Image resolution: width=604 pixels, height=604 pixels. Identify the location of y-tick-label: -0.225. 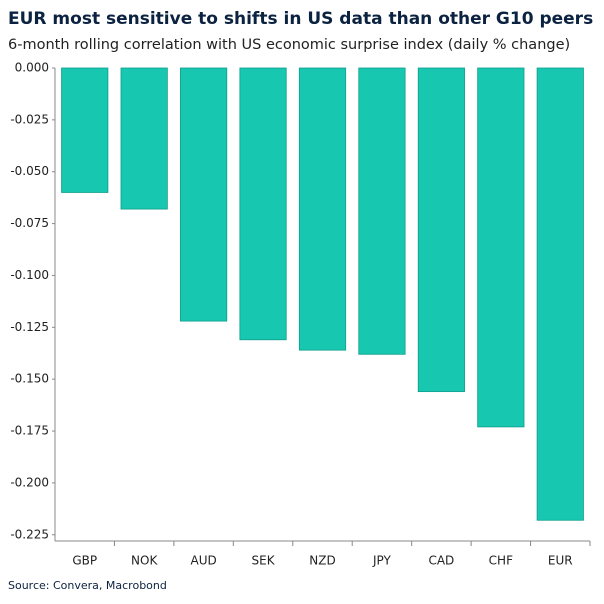
(29, 534).